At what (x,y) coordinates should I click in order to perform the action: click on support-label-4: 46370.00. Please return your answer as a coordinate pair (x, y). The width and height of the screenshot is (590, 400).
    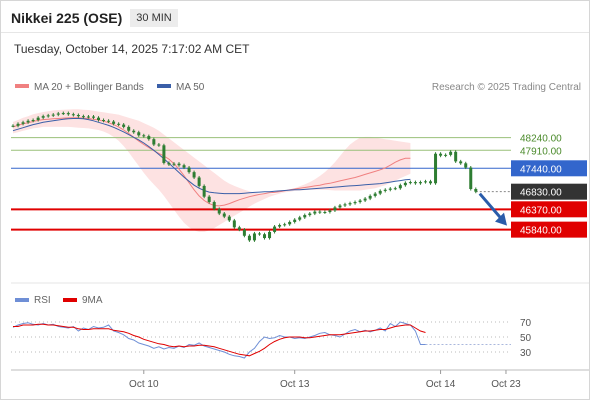
    Looking at the image, I should click on (541, 210).